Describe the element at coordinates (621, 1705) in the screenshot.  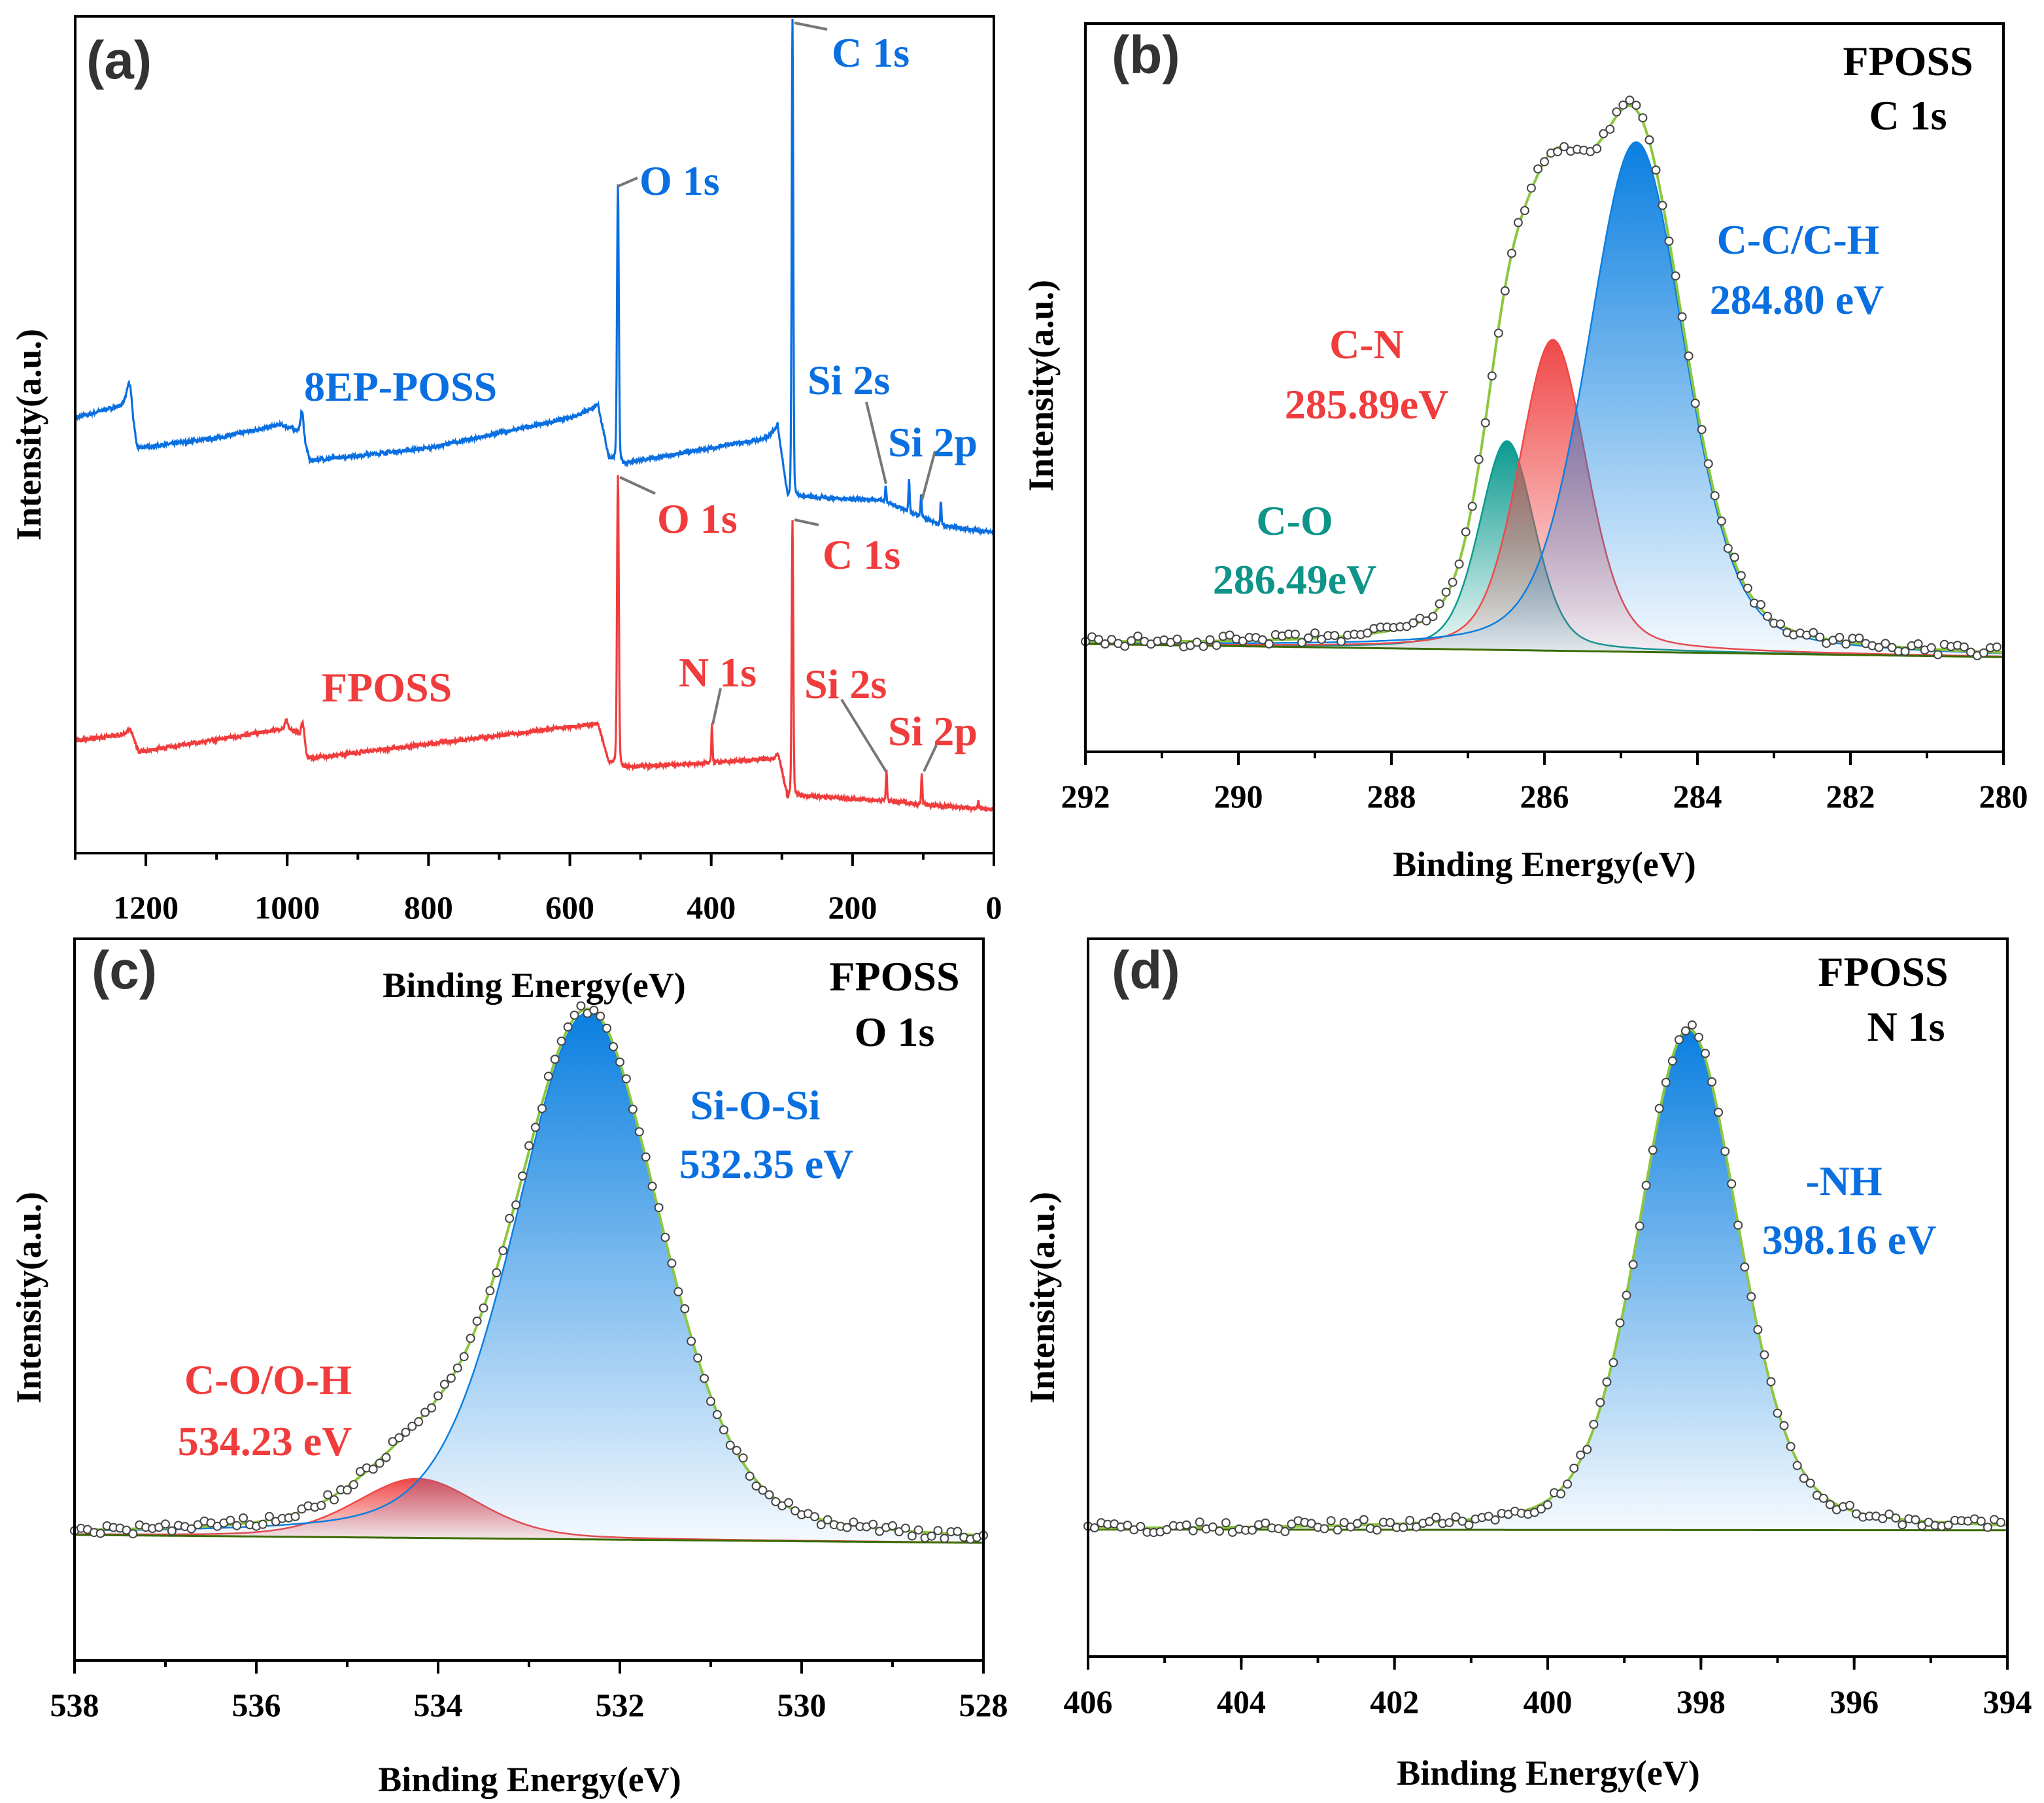
I see `x-tick-label: 532` at that location.